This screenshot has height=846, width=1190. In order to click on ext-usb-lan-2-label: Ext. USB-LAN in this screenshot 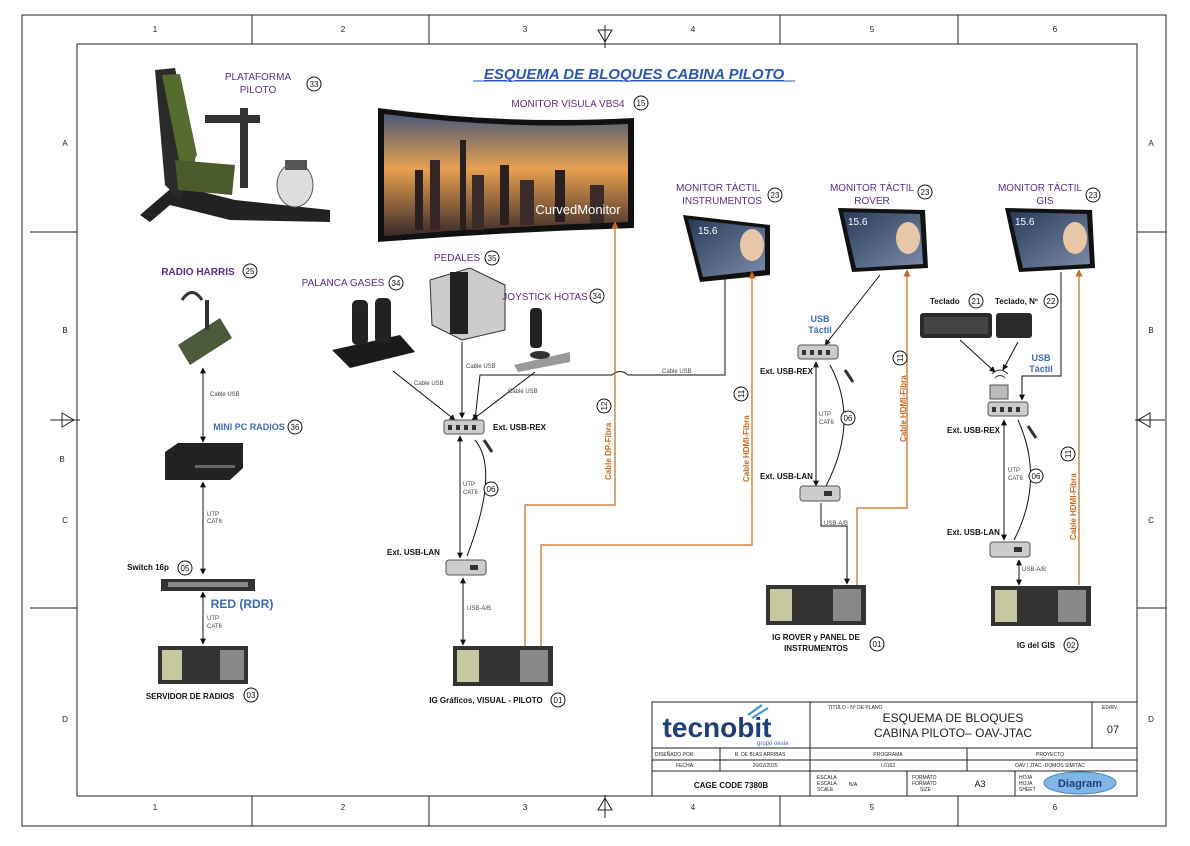, I will do `click(786, 476)`.